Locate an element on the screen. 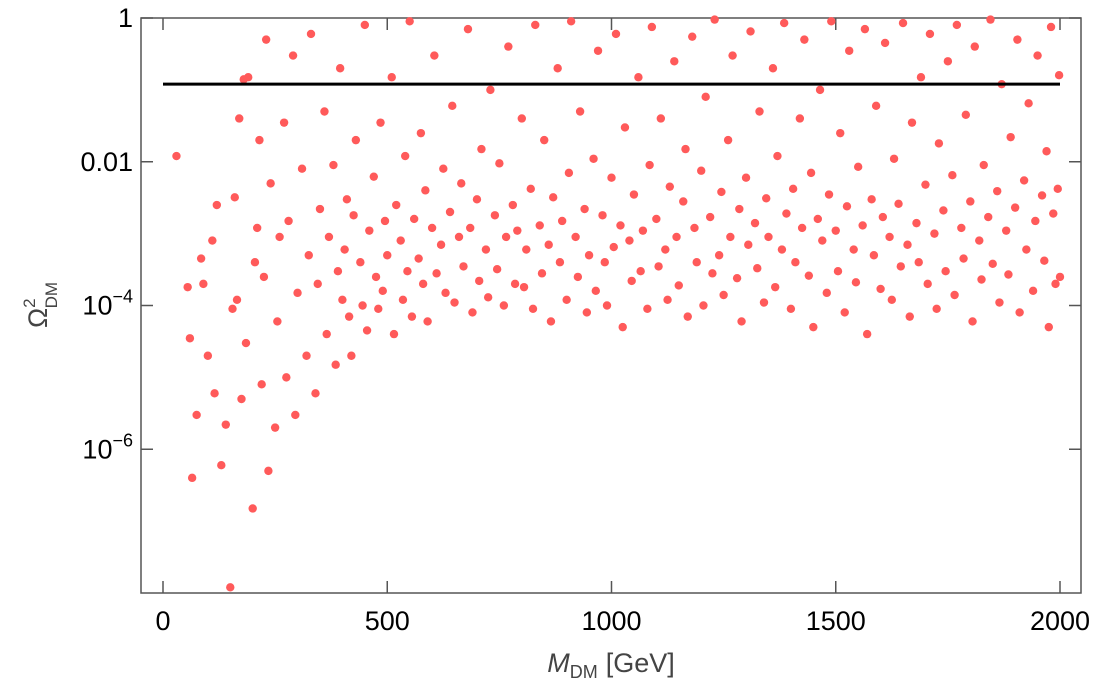  x-tick-label: 1000 is located at coordinates (611, 621).